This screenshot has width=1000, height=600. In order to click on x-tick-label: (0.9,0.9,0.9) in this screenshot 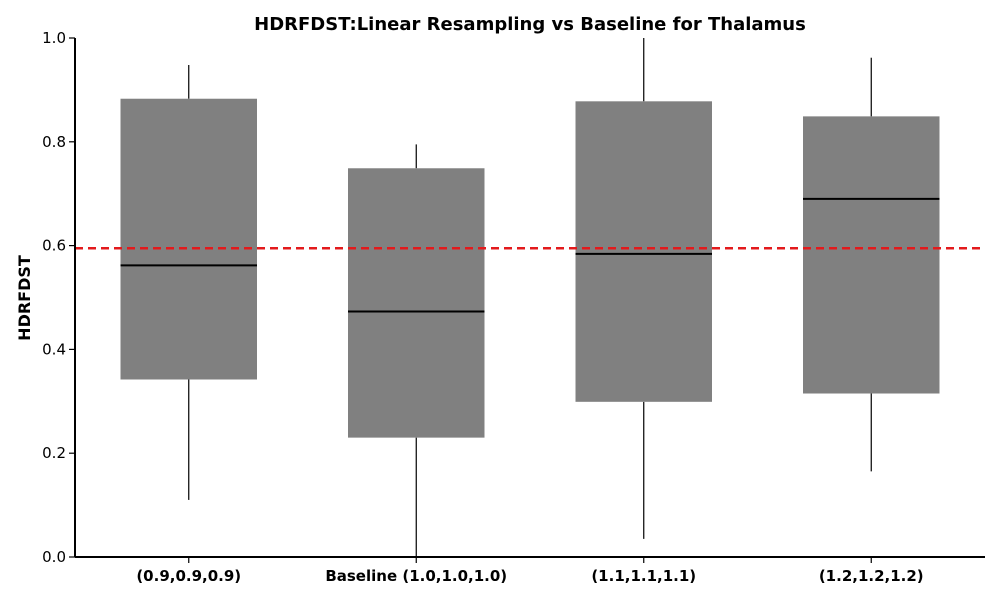, I will do `click(188, 576)`.